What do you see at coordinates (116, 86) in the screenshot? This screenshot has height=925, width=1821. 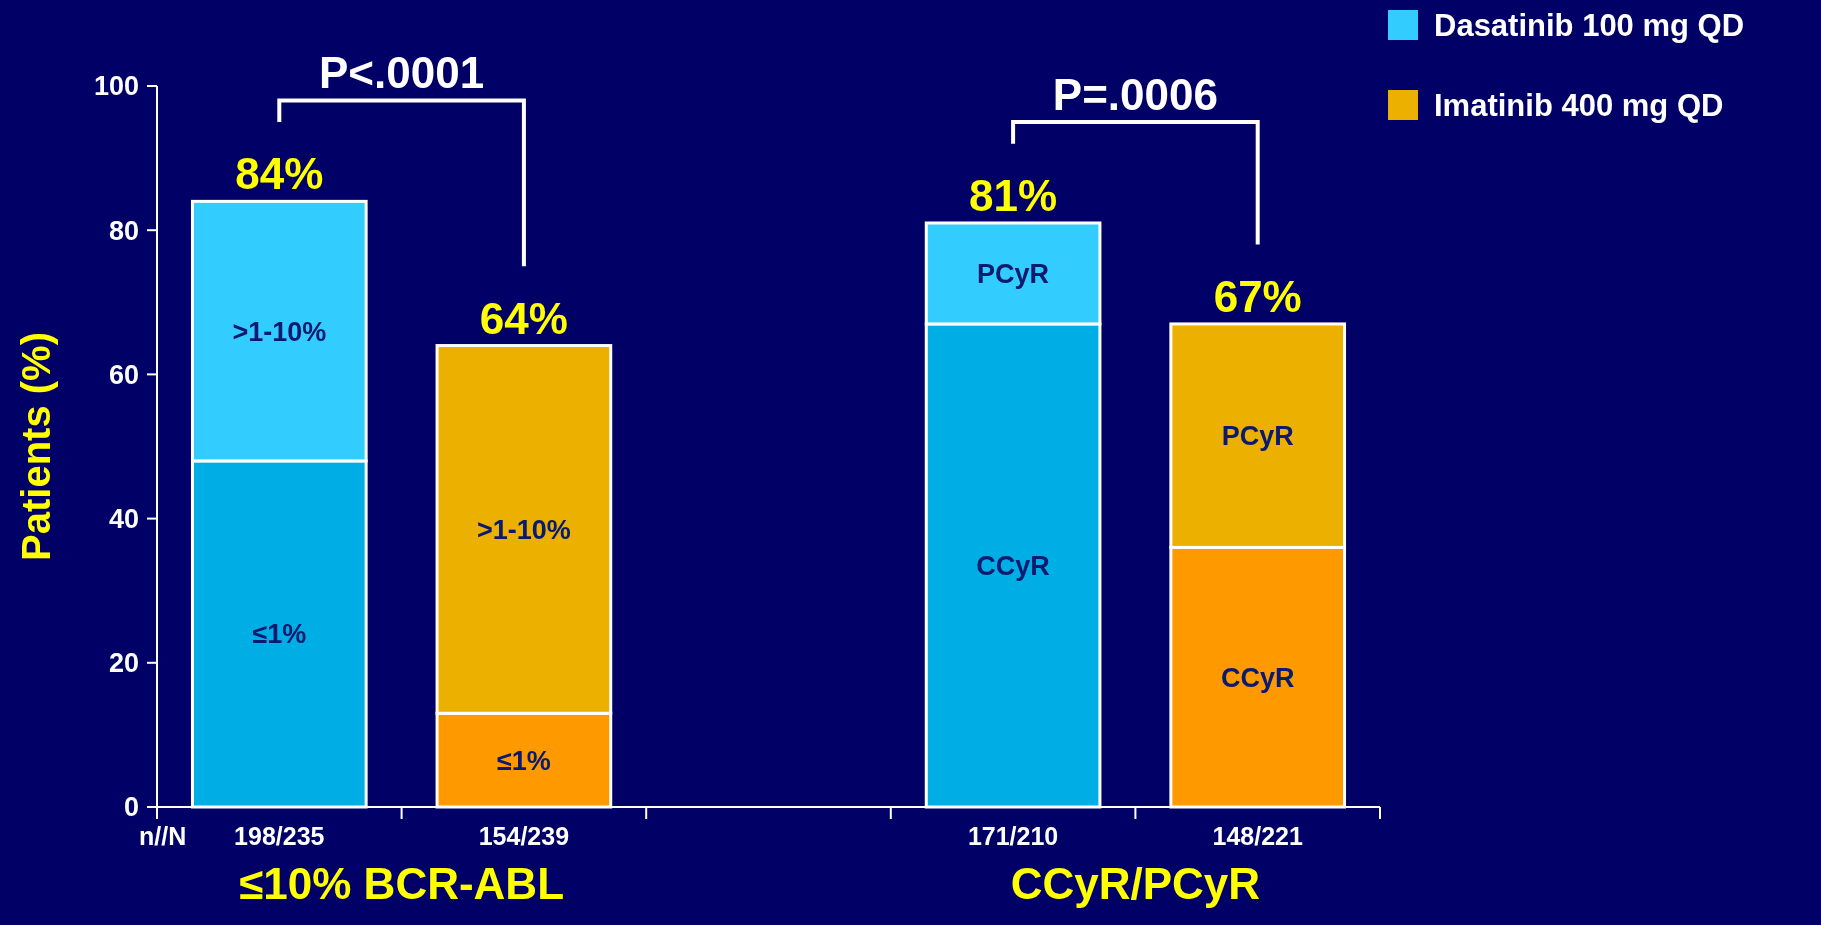 I see `y-tick-label: 100` at bounding box center [116, 86].